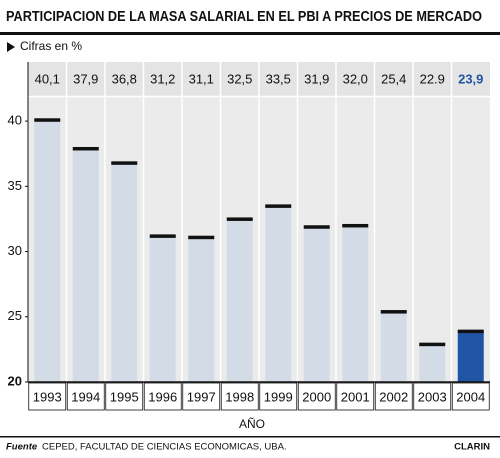  What do you see at coordinates (47, 78) in the screenshot?
I see `value-label: 40,1` at bounding box center [47, 78].